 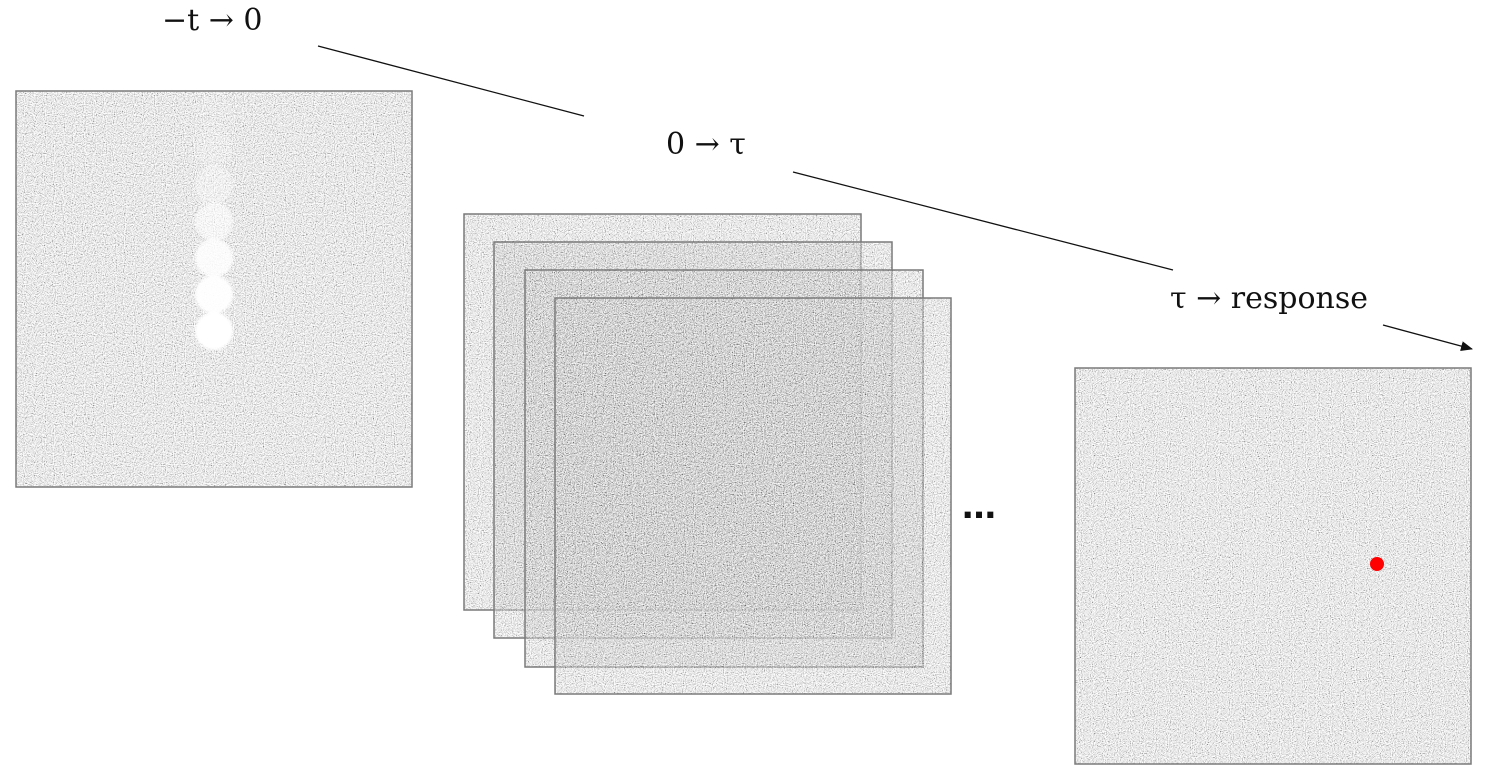 What do you see at coordinates (1269, 298) in the screenshot?
I see `stage-label-response: τ → response` at bounding box center [1269, 298].